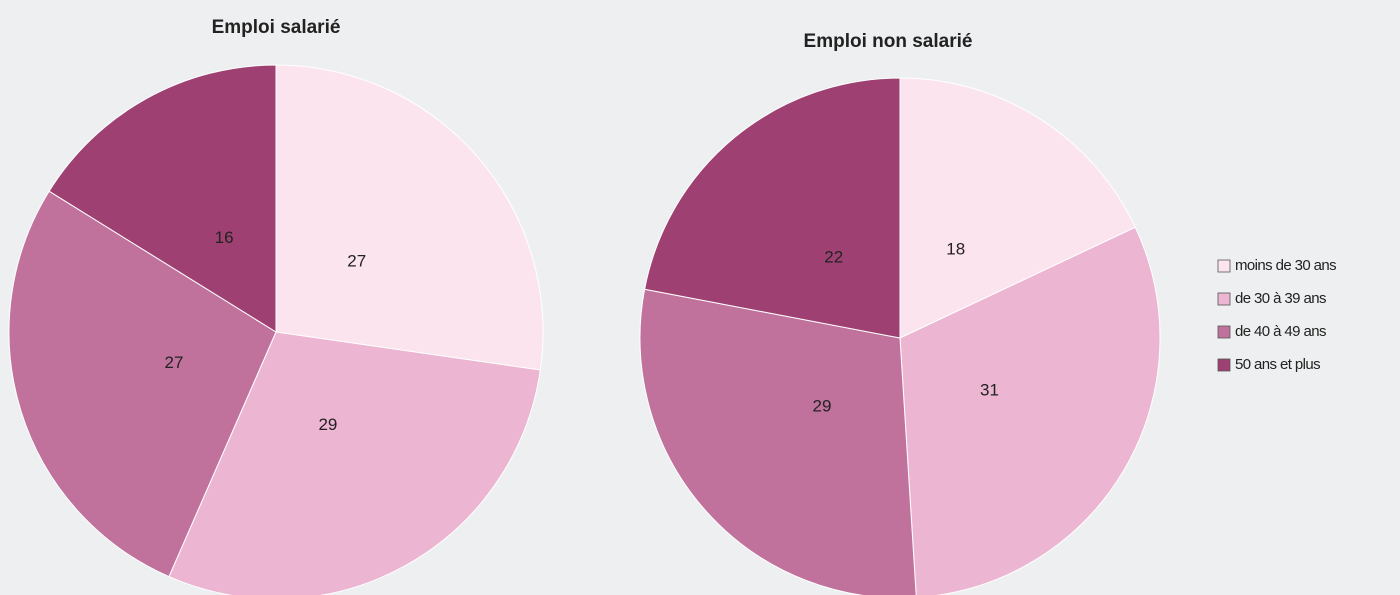 Image resolution: width=1400 pixels, height=595 pixels. What do you see at coordinates (955, 249) in the screenshot?
I see `data-label: 18` at bounding box center [955, 249].